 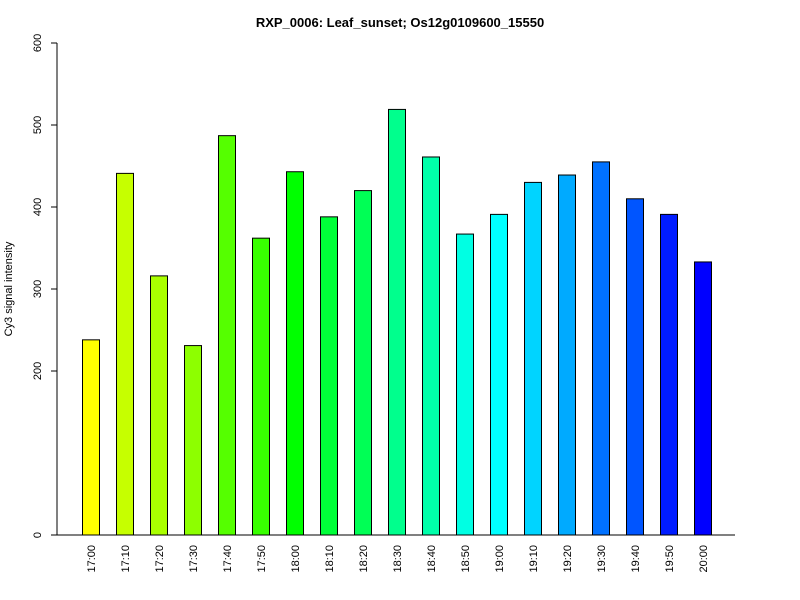 What do you see at coordinates (636, 559) in the screenshot?
I see `x-tick-label: 19:40` at bounding box center [636, 559].